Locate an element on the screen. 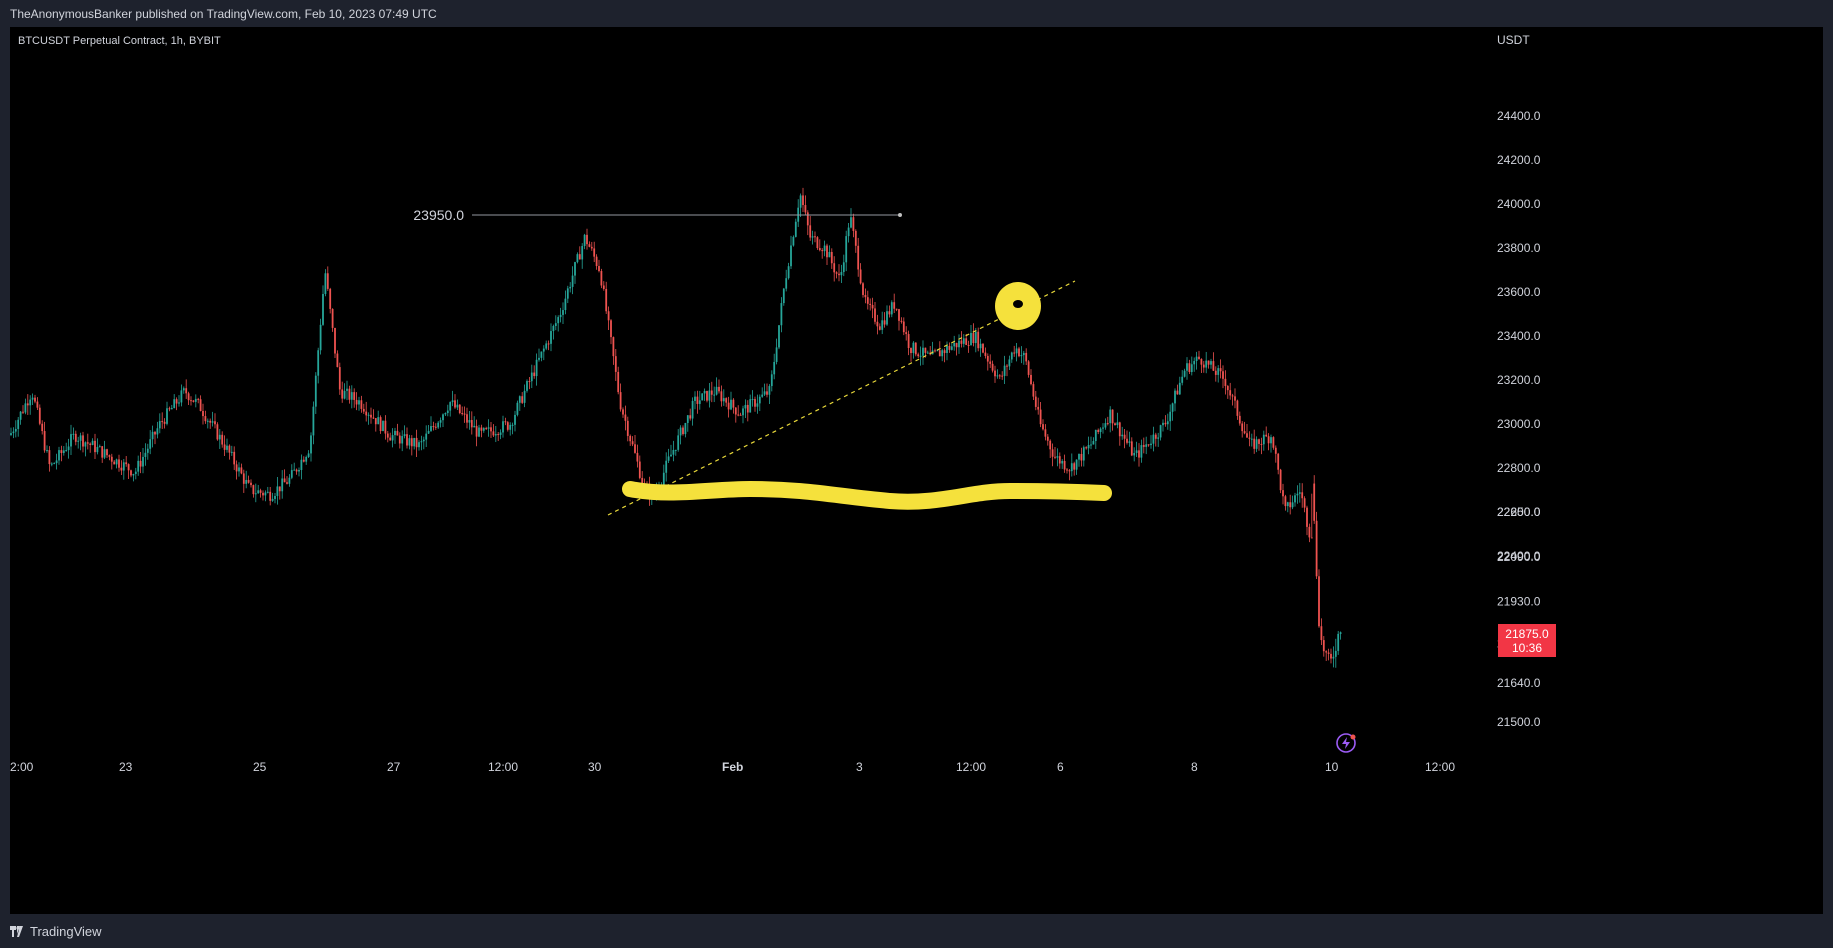  trendline-annotation is located at coordinates (841, 398).